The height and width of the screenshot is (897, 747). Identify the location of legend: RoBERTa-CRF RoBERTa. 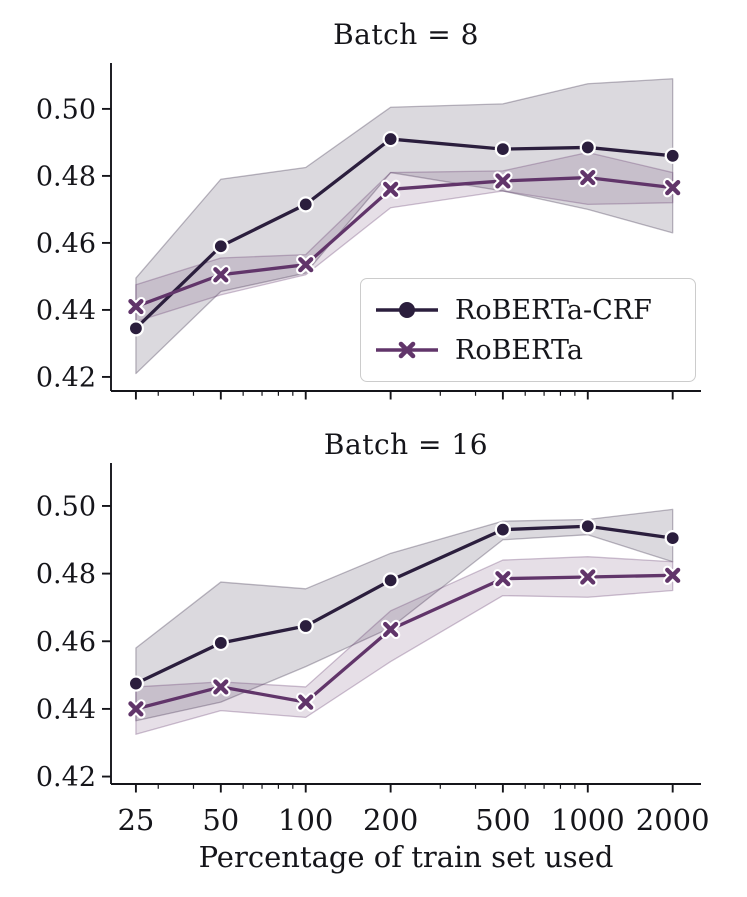
(528, 330).